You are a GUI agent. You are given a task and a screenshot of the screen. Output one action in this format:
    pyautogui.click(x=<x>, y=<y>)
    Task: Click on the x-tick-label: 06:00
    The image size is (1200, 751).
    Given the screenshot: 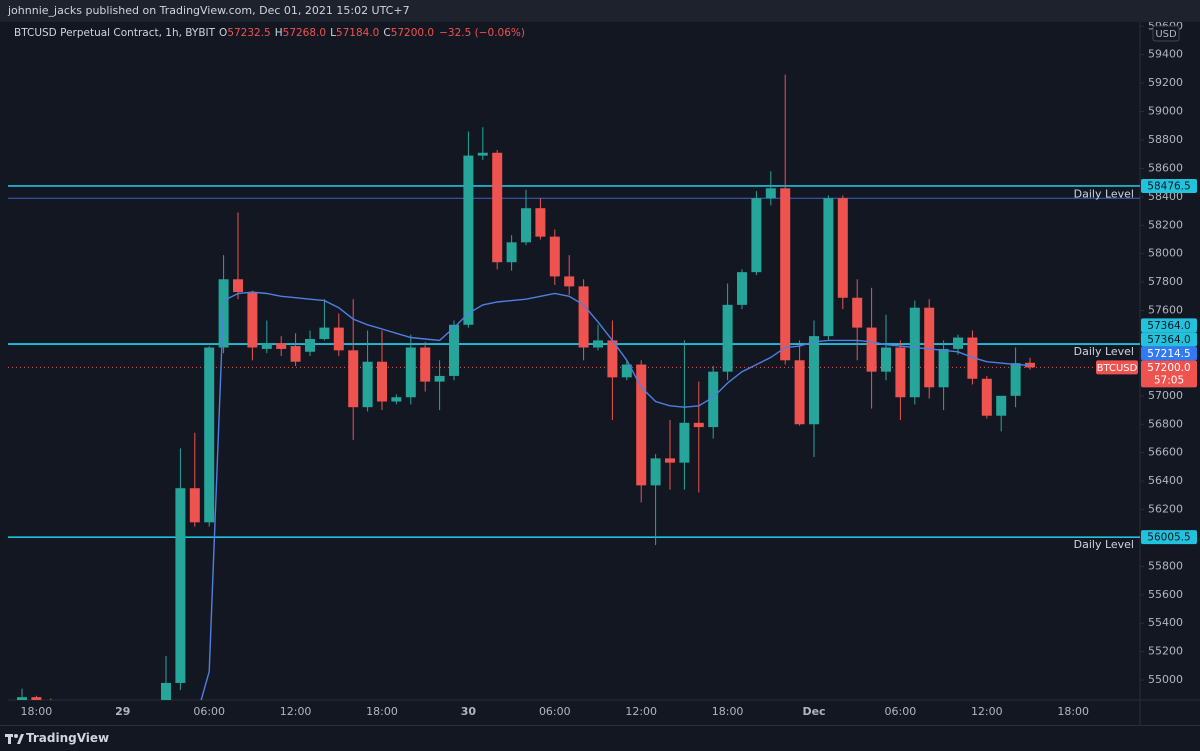 What is the action you would take?
    pyautogui.click(x=555, y=711)
    